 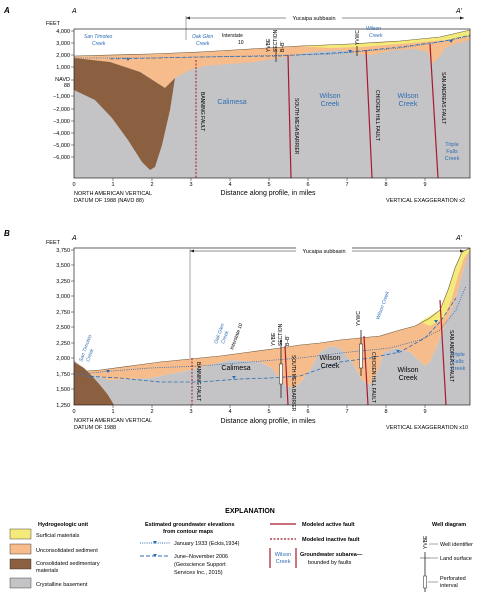 What do you see at coordinates (268, 185) in the screenshot?
I see `x-tick: 5` at bounding box center [268, 185].